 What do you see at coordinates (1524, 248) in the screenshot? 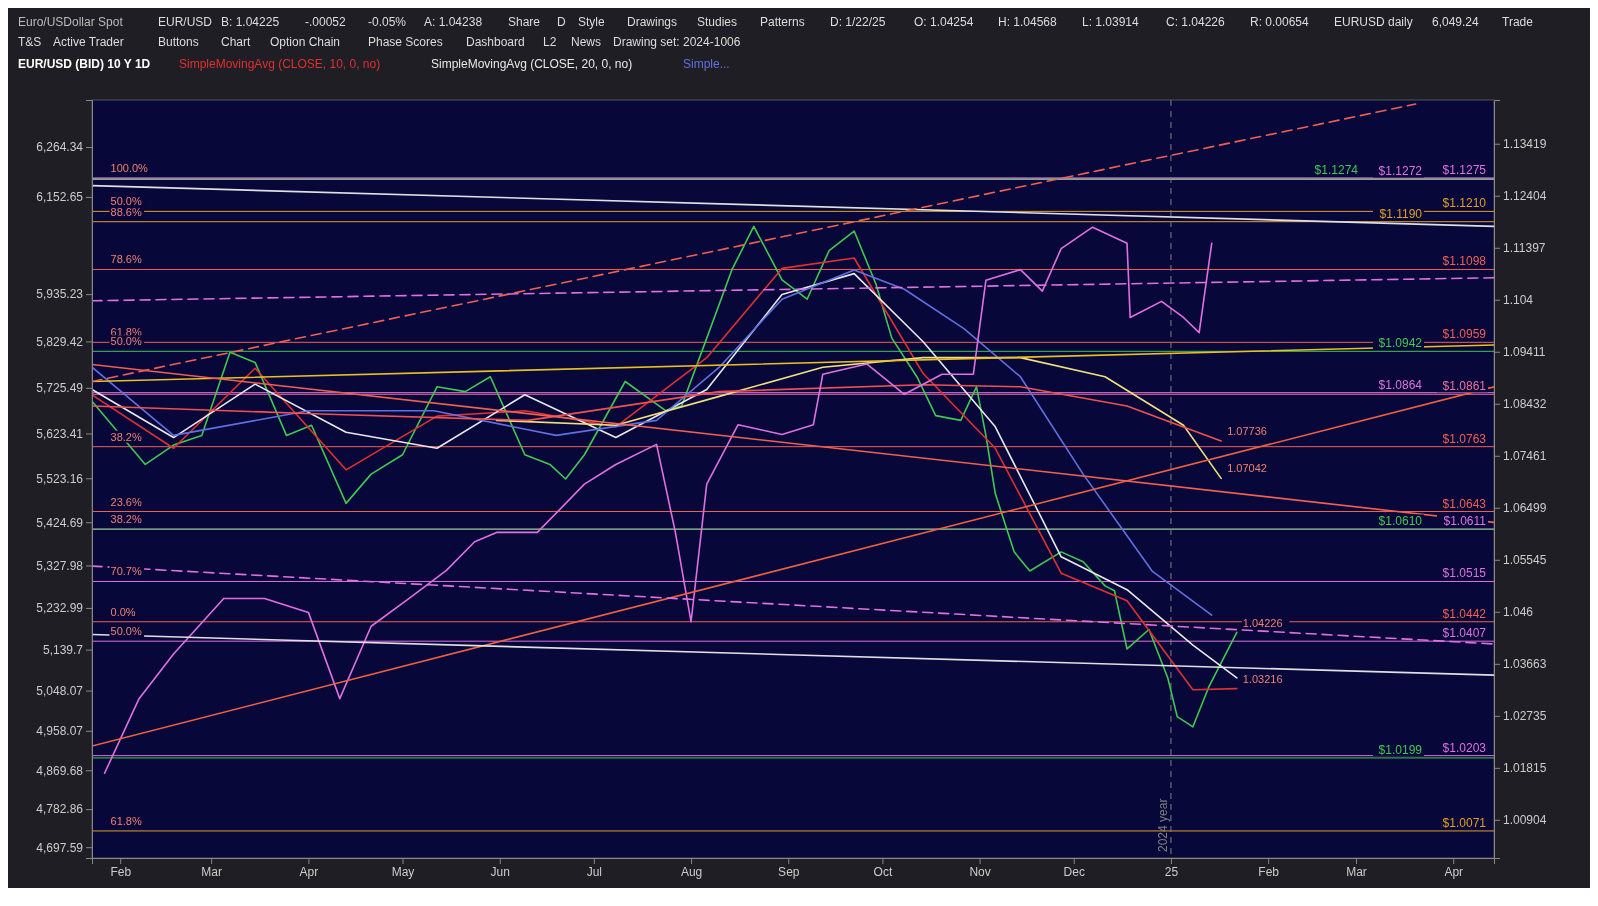
I see `y-tick-label: 1.11397` at bounding box center [1524, 248].